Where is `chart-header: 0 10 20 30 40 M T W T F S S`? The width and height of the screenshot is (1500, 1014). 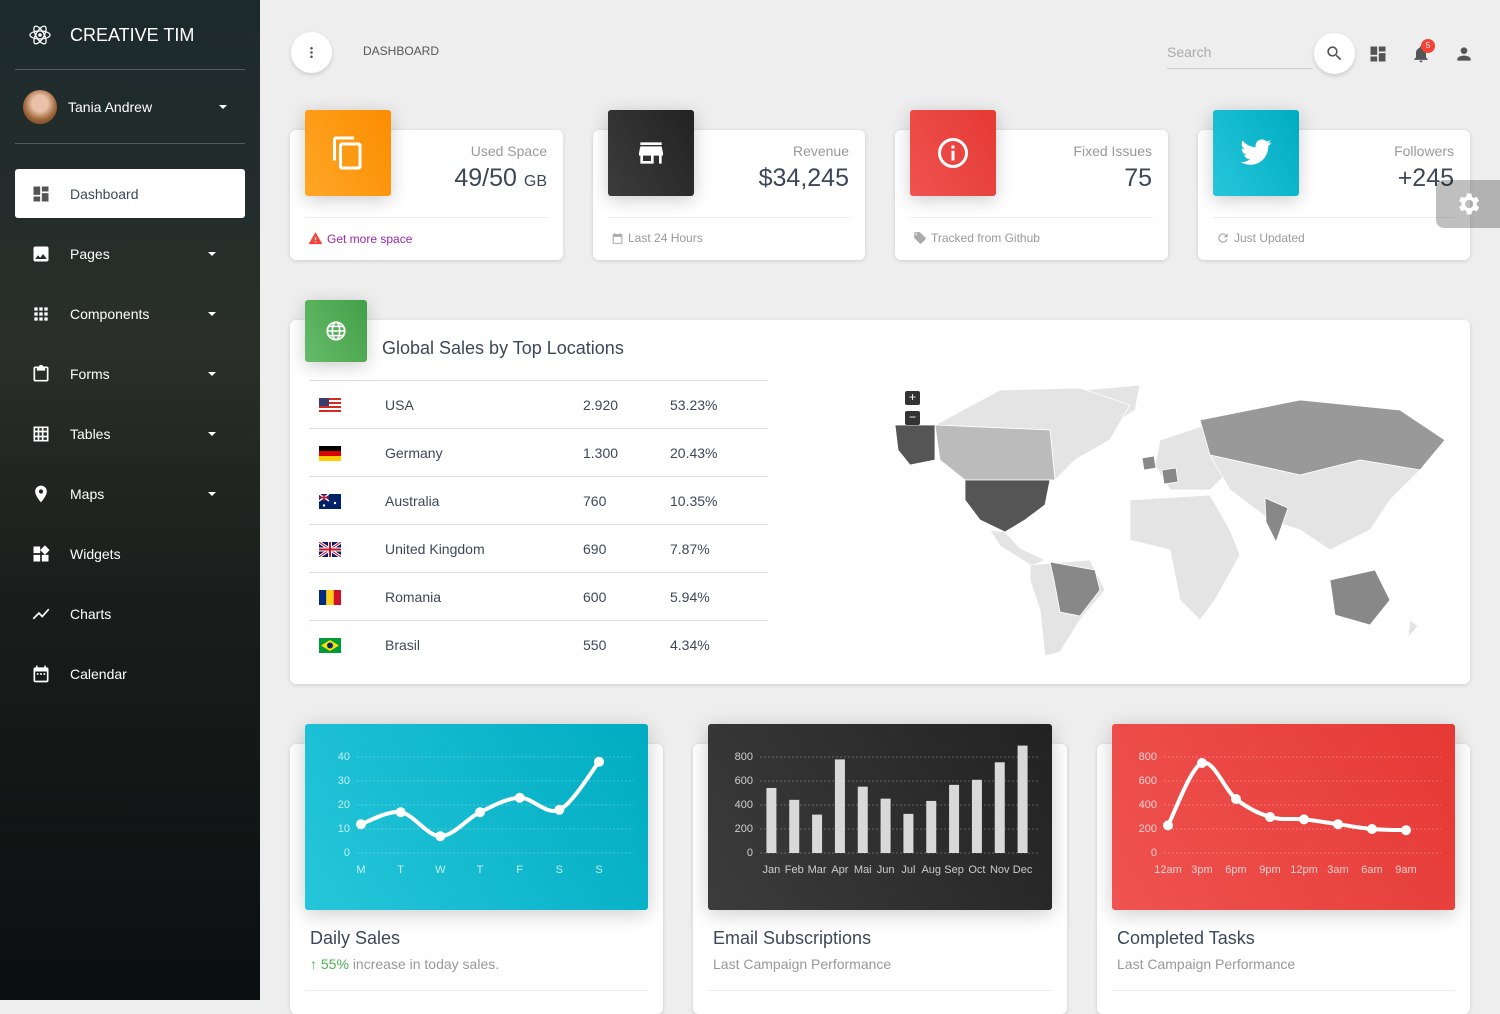 chart-header: 0 10 20 30 40 M T W T F S S is located at coordinates (476, 817).